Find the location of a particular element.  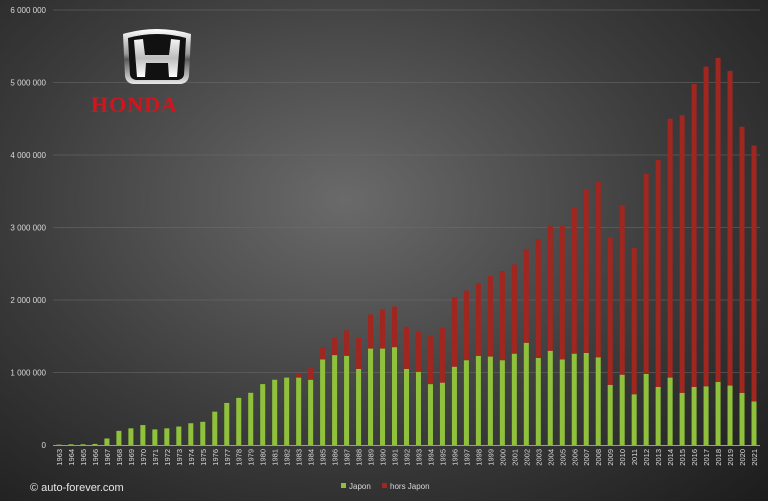

bar-japon-1998 is located at coordinates (478, 400).